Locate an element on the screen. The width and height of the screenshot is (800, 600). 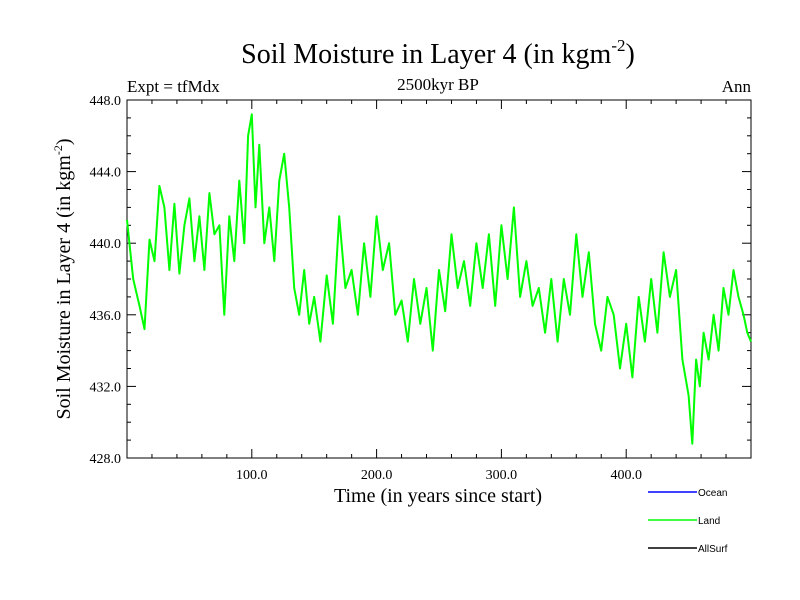
x-tick-label: 400.0 is located at coordinates (626, 475).